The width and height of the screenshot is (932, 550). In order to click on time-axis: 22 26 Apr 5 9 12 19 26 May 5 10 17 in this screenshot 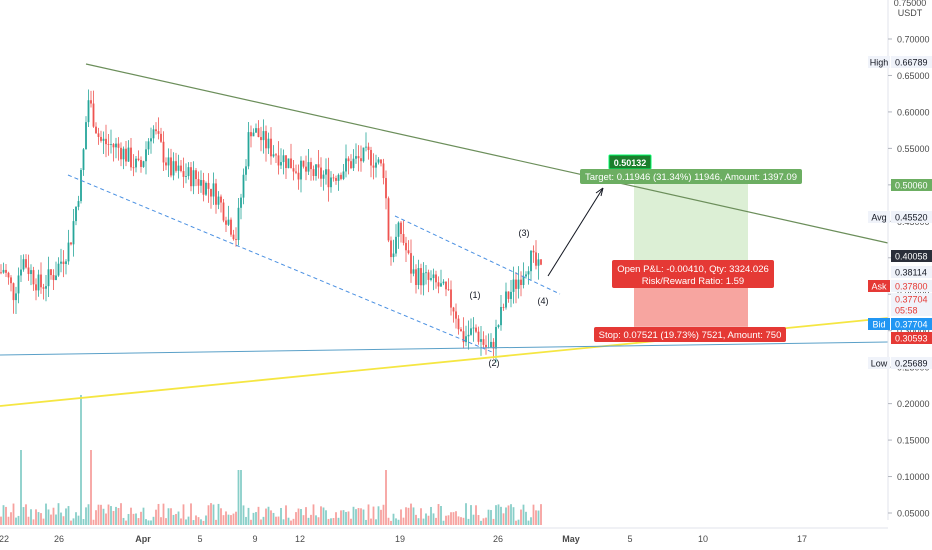, I will do `click(444, 535)`.